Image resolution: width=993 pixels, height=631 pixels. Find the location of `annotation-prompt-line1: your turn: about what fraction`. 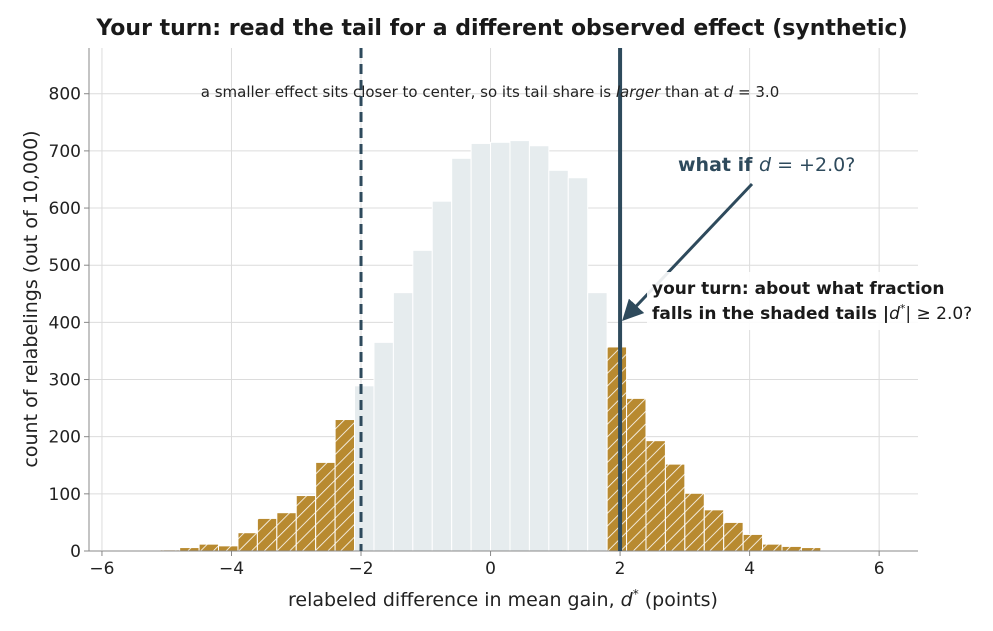

annotation-prompt-line1: your turn: about what fraction is located at coordinates (798, 289).